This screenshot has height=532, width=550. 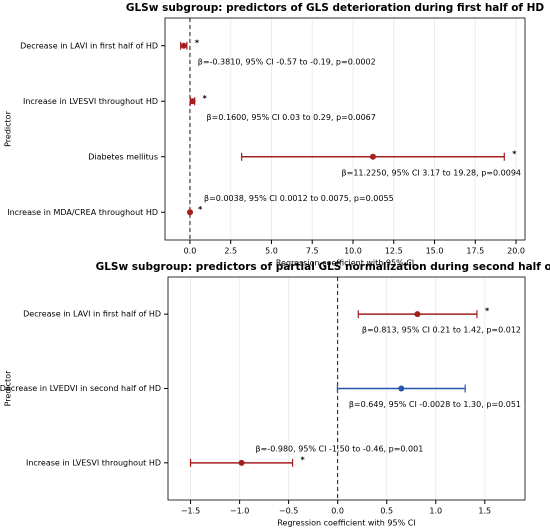 What do you see at coordinates (190, 511) in the screenshot?
I see `x-tick-label: −1.5` at bounding box center [190, 511].